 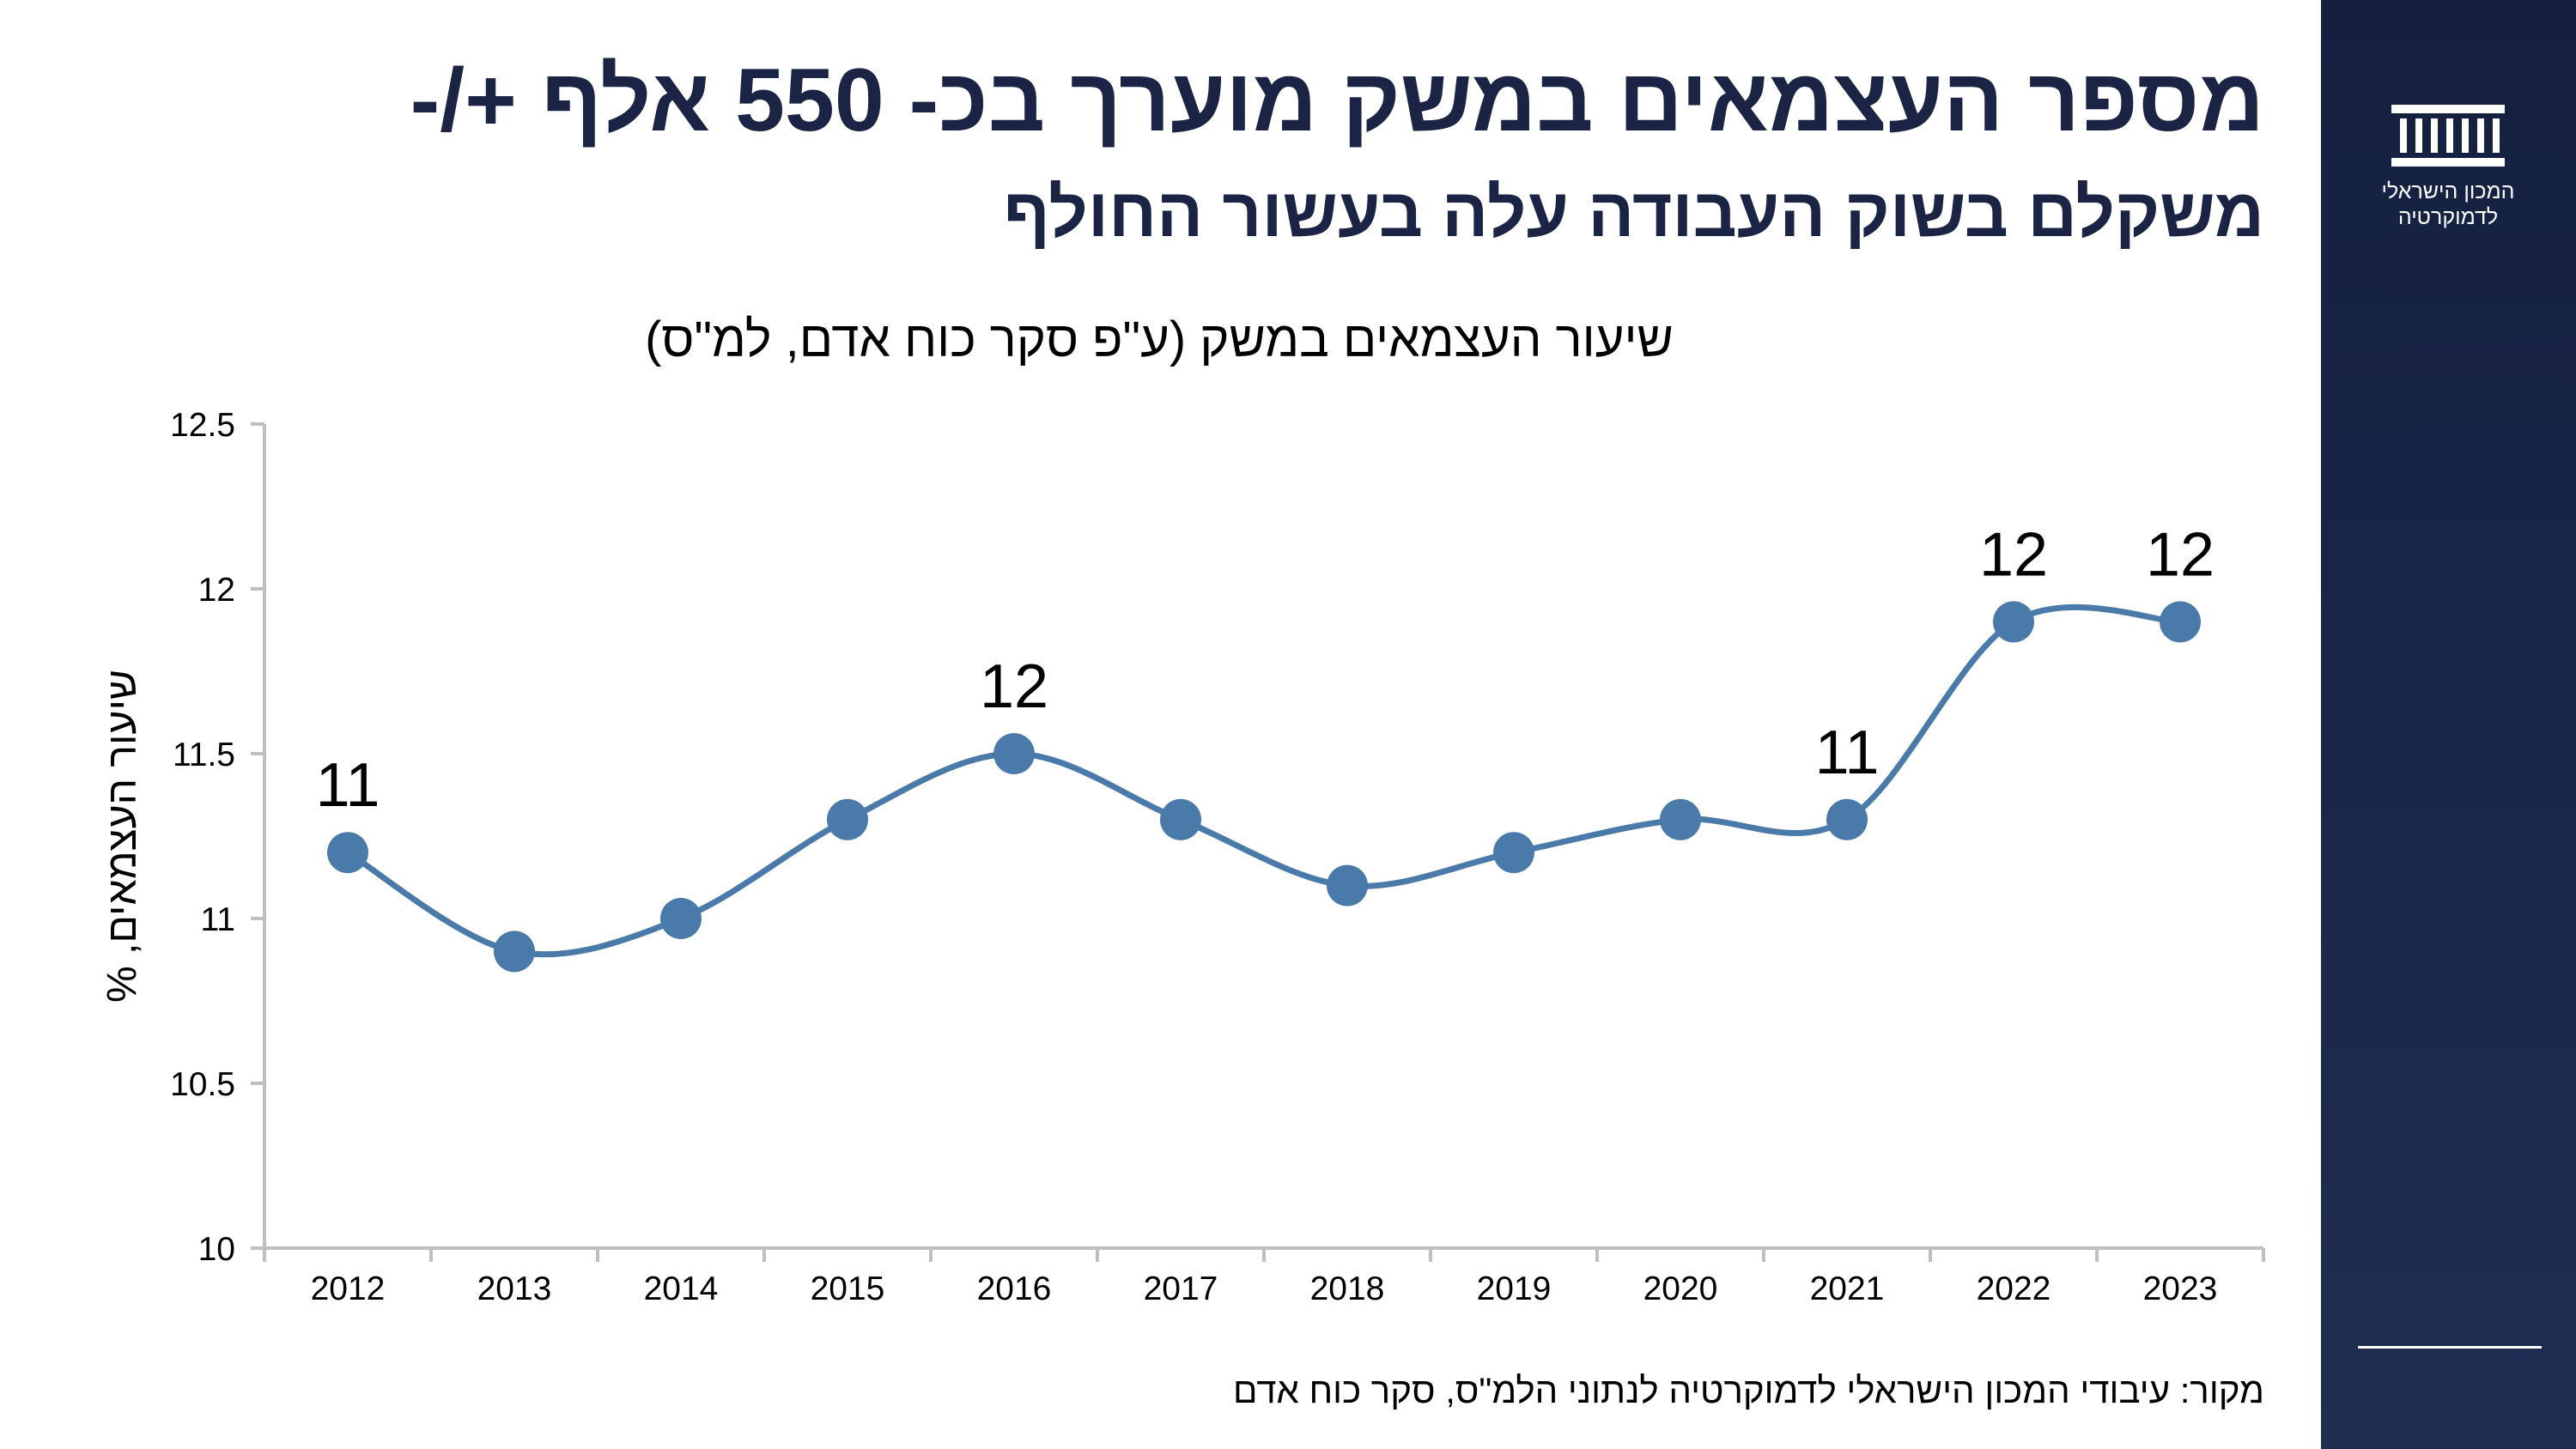 I want to click on logo-text-line1: המכון הישראלי, so click(x=2448, y=191).